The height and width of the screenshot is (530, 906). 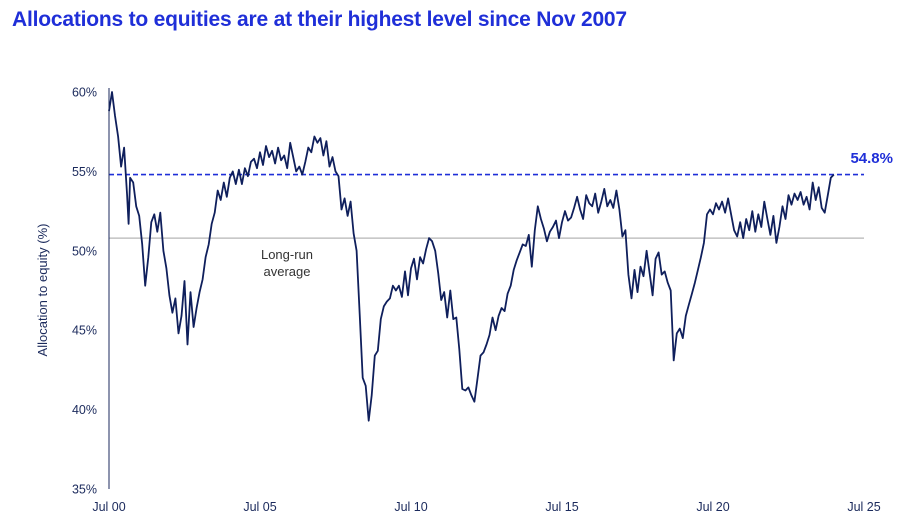 What do you see at coordinates (84, 331) in the screenshot?
I see `y-tick-label: 45%` at bounding box center [84, 331].